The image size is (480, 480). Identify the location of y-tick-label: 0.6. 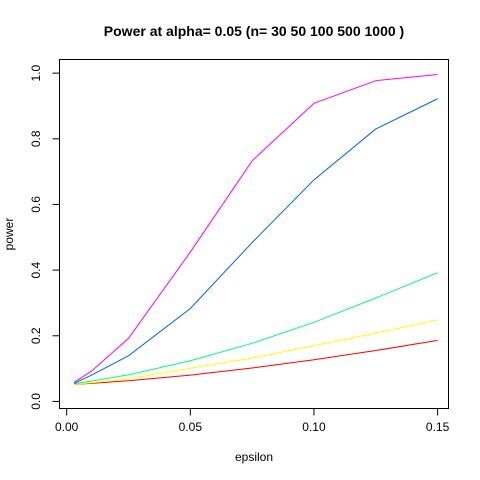
(36, 204).